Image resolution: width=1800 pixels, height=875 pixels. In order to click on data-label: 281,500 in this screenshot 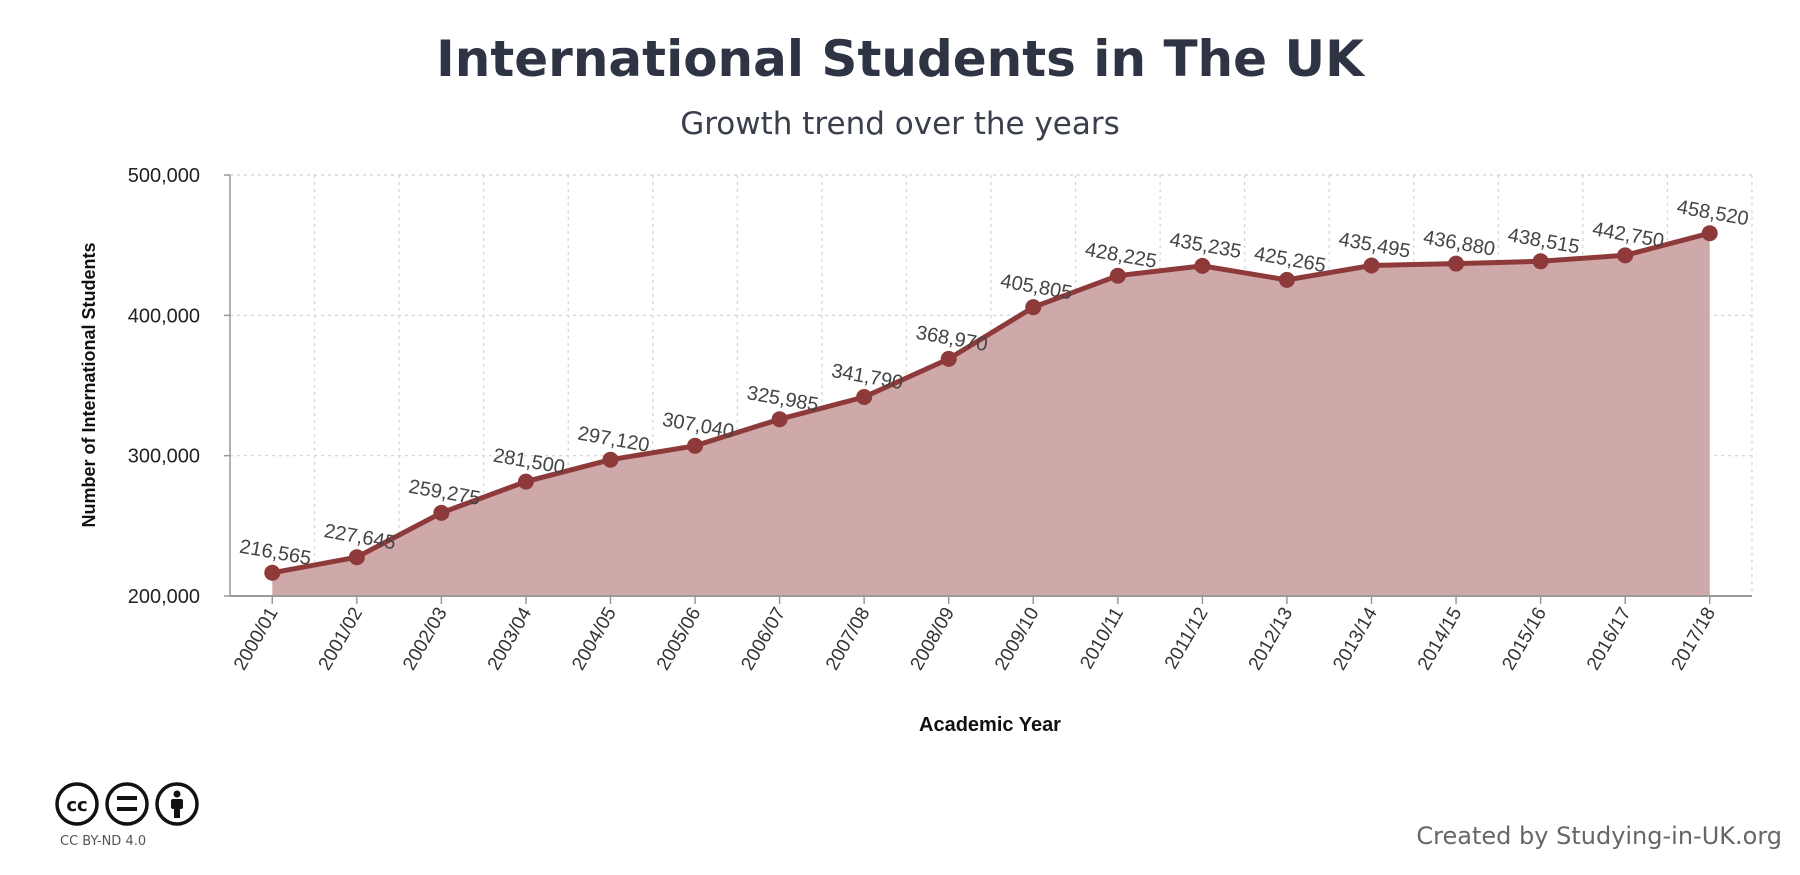, I will do `click(528, 462)`.